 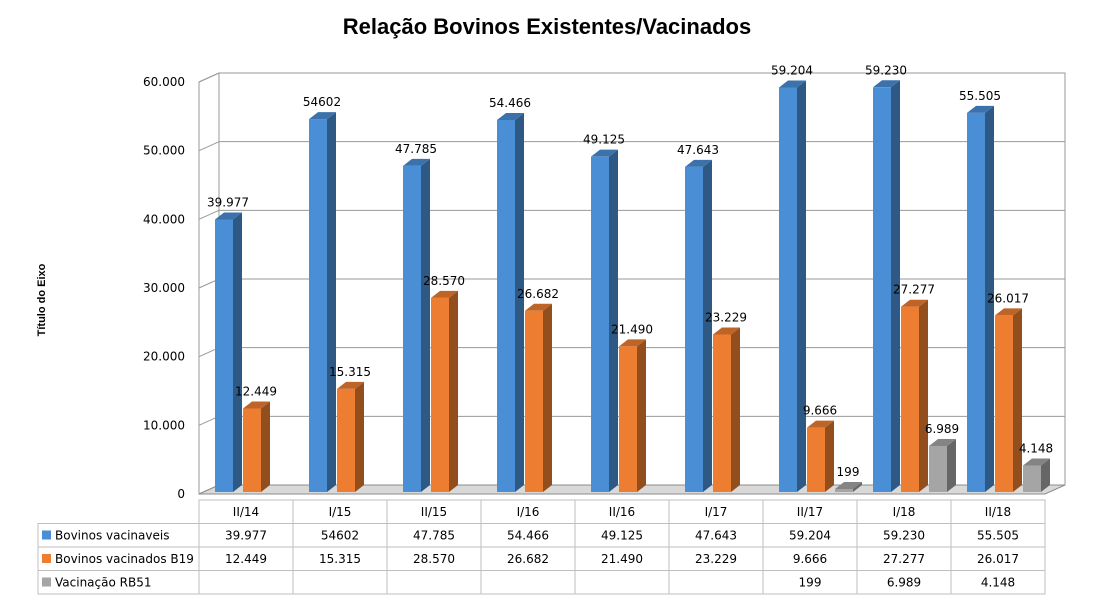 I want to click on x-tick-label: I/17, so click(x=716, y=512).